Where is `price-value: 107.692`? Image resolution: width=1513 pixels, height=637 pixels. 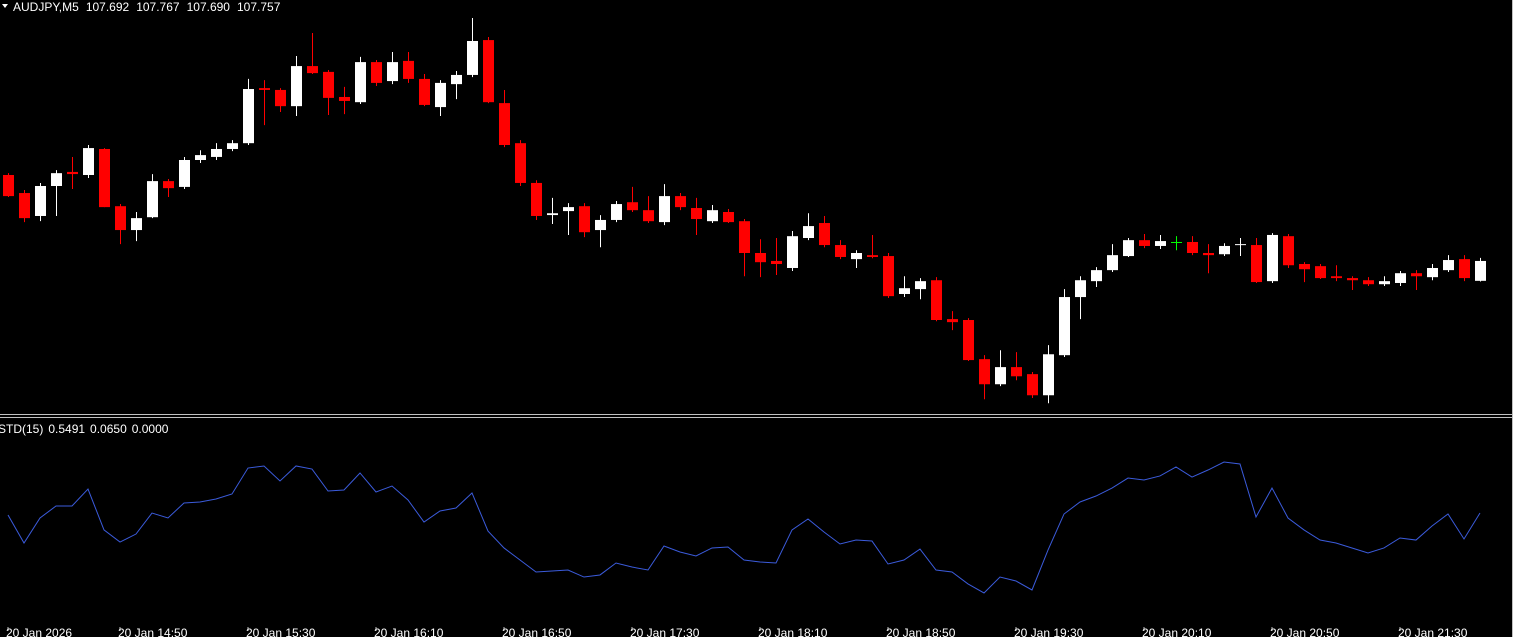 price-value: 107.692 is located at coordinates (108, 7).